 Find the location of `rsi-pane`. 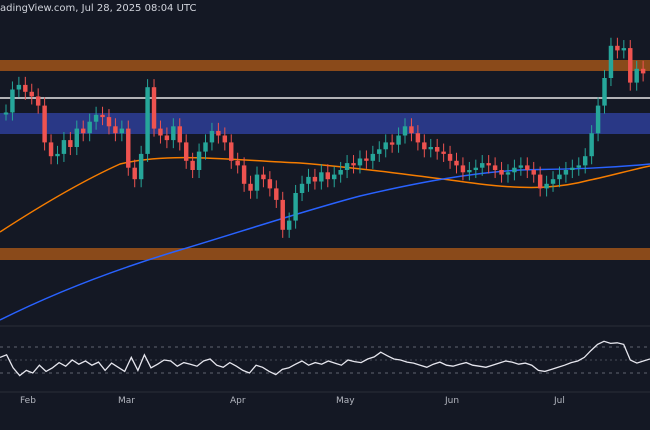

rsi-pane is located at coordinates (325, 358).